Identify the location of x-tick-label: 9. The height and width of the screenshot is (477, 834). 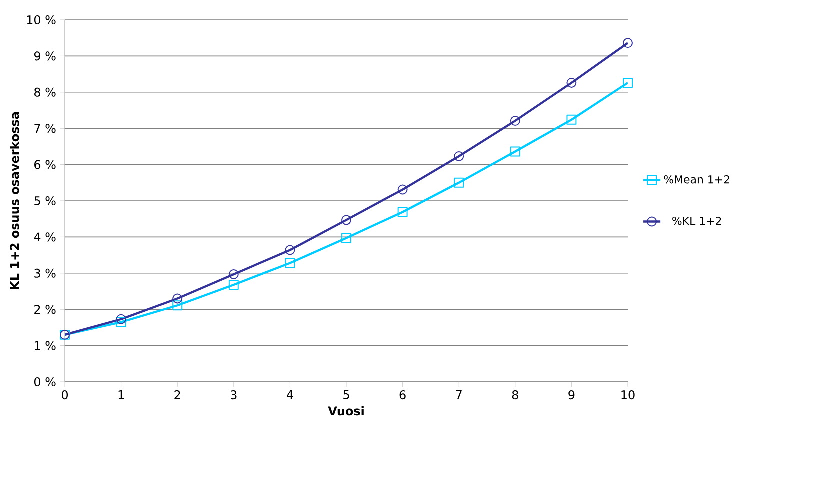
(571, 395).